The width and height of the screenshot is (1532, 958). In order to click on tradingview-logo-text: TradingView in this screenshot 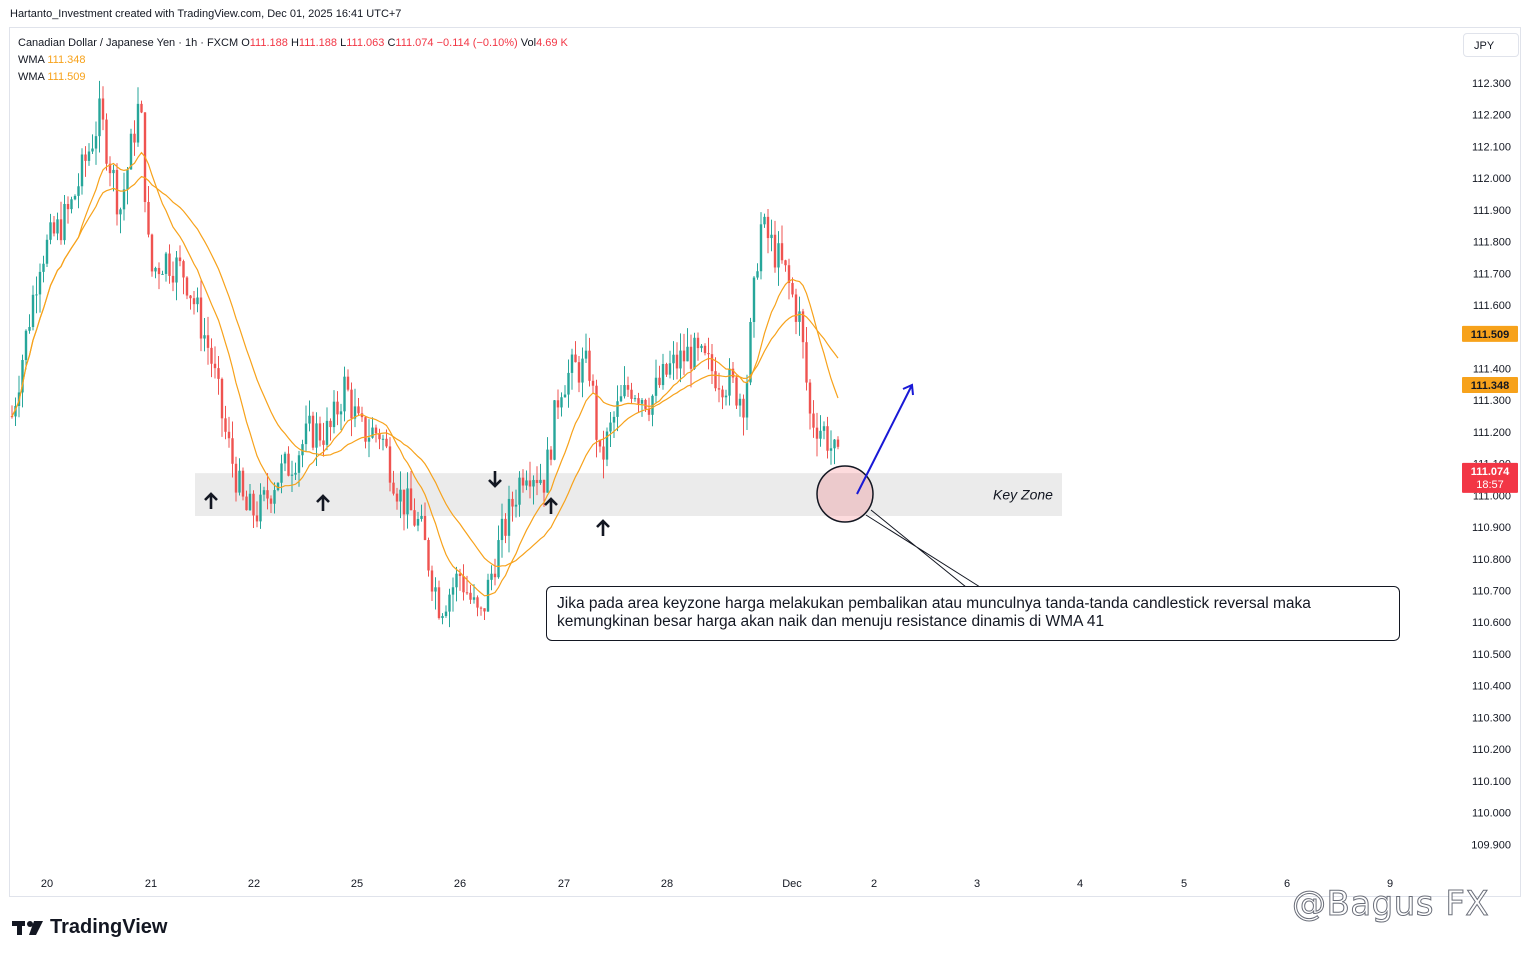, I will do `click(109, 927)`.